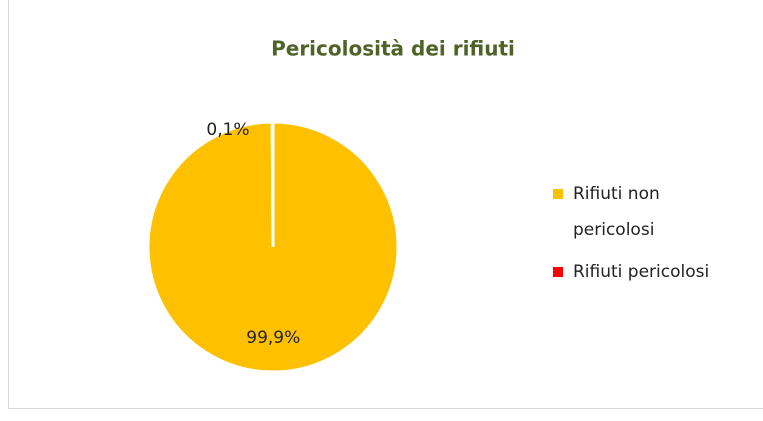 The image size is (763, 421). I want to click on pie-slice, so click(272, 184).